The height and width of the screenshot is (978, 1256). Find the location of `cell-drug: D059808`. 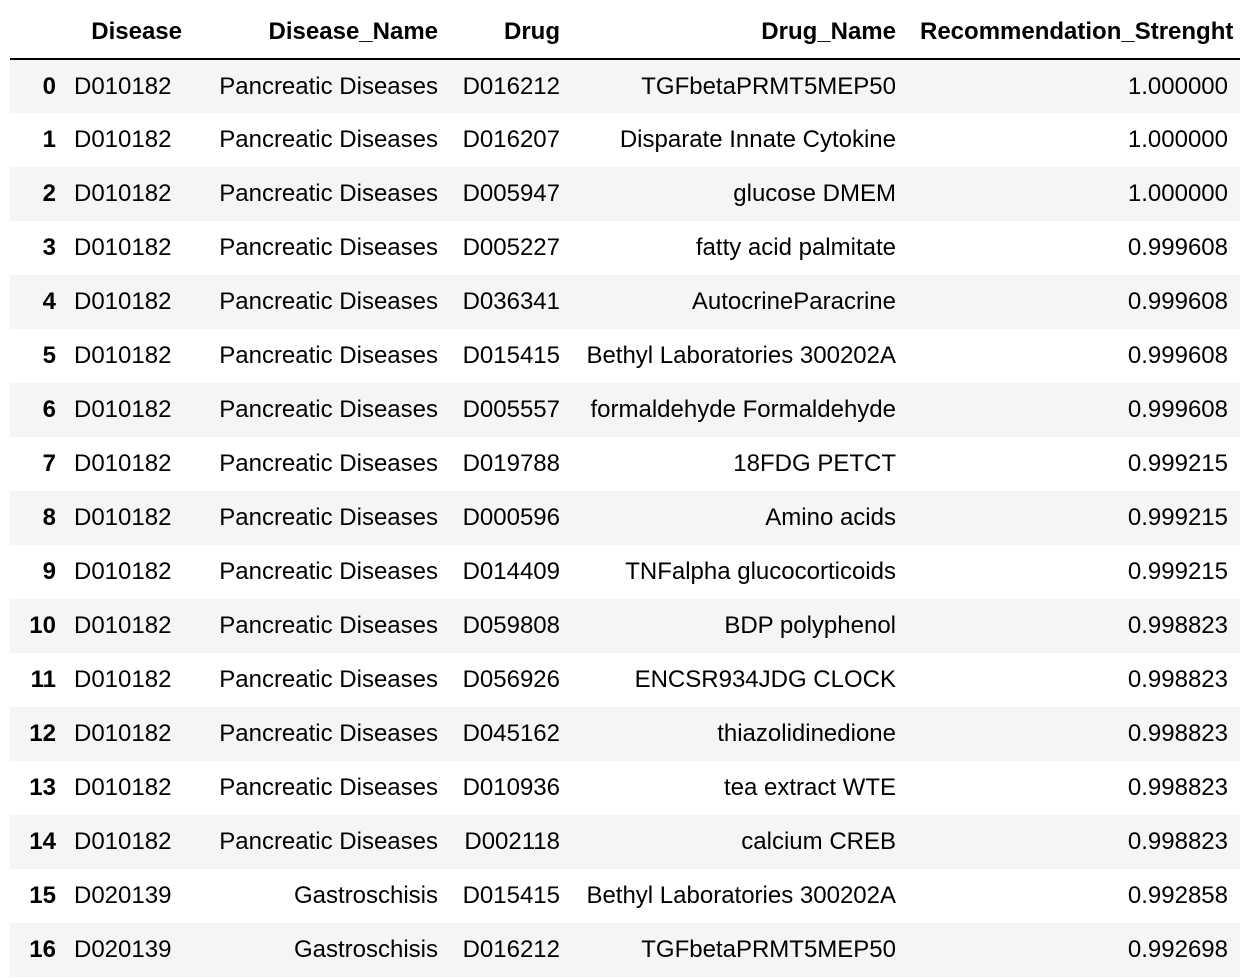

cell-drug: D059808 is located at coordinates (511, 625).